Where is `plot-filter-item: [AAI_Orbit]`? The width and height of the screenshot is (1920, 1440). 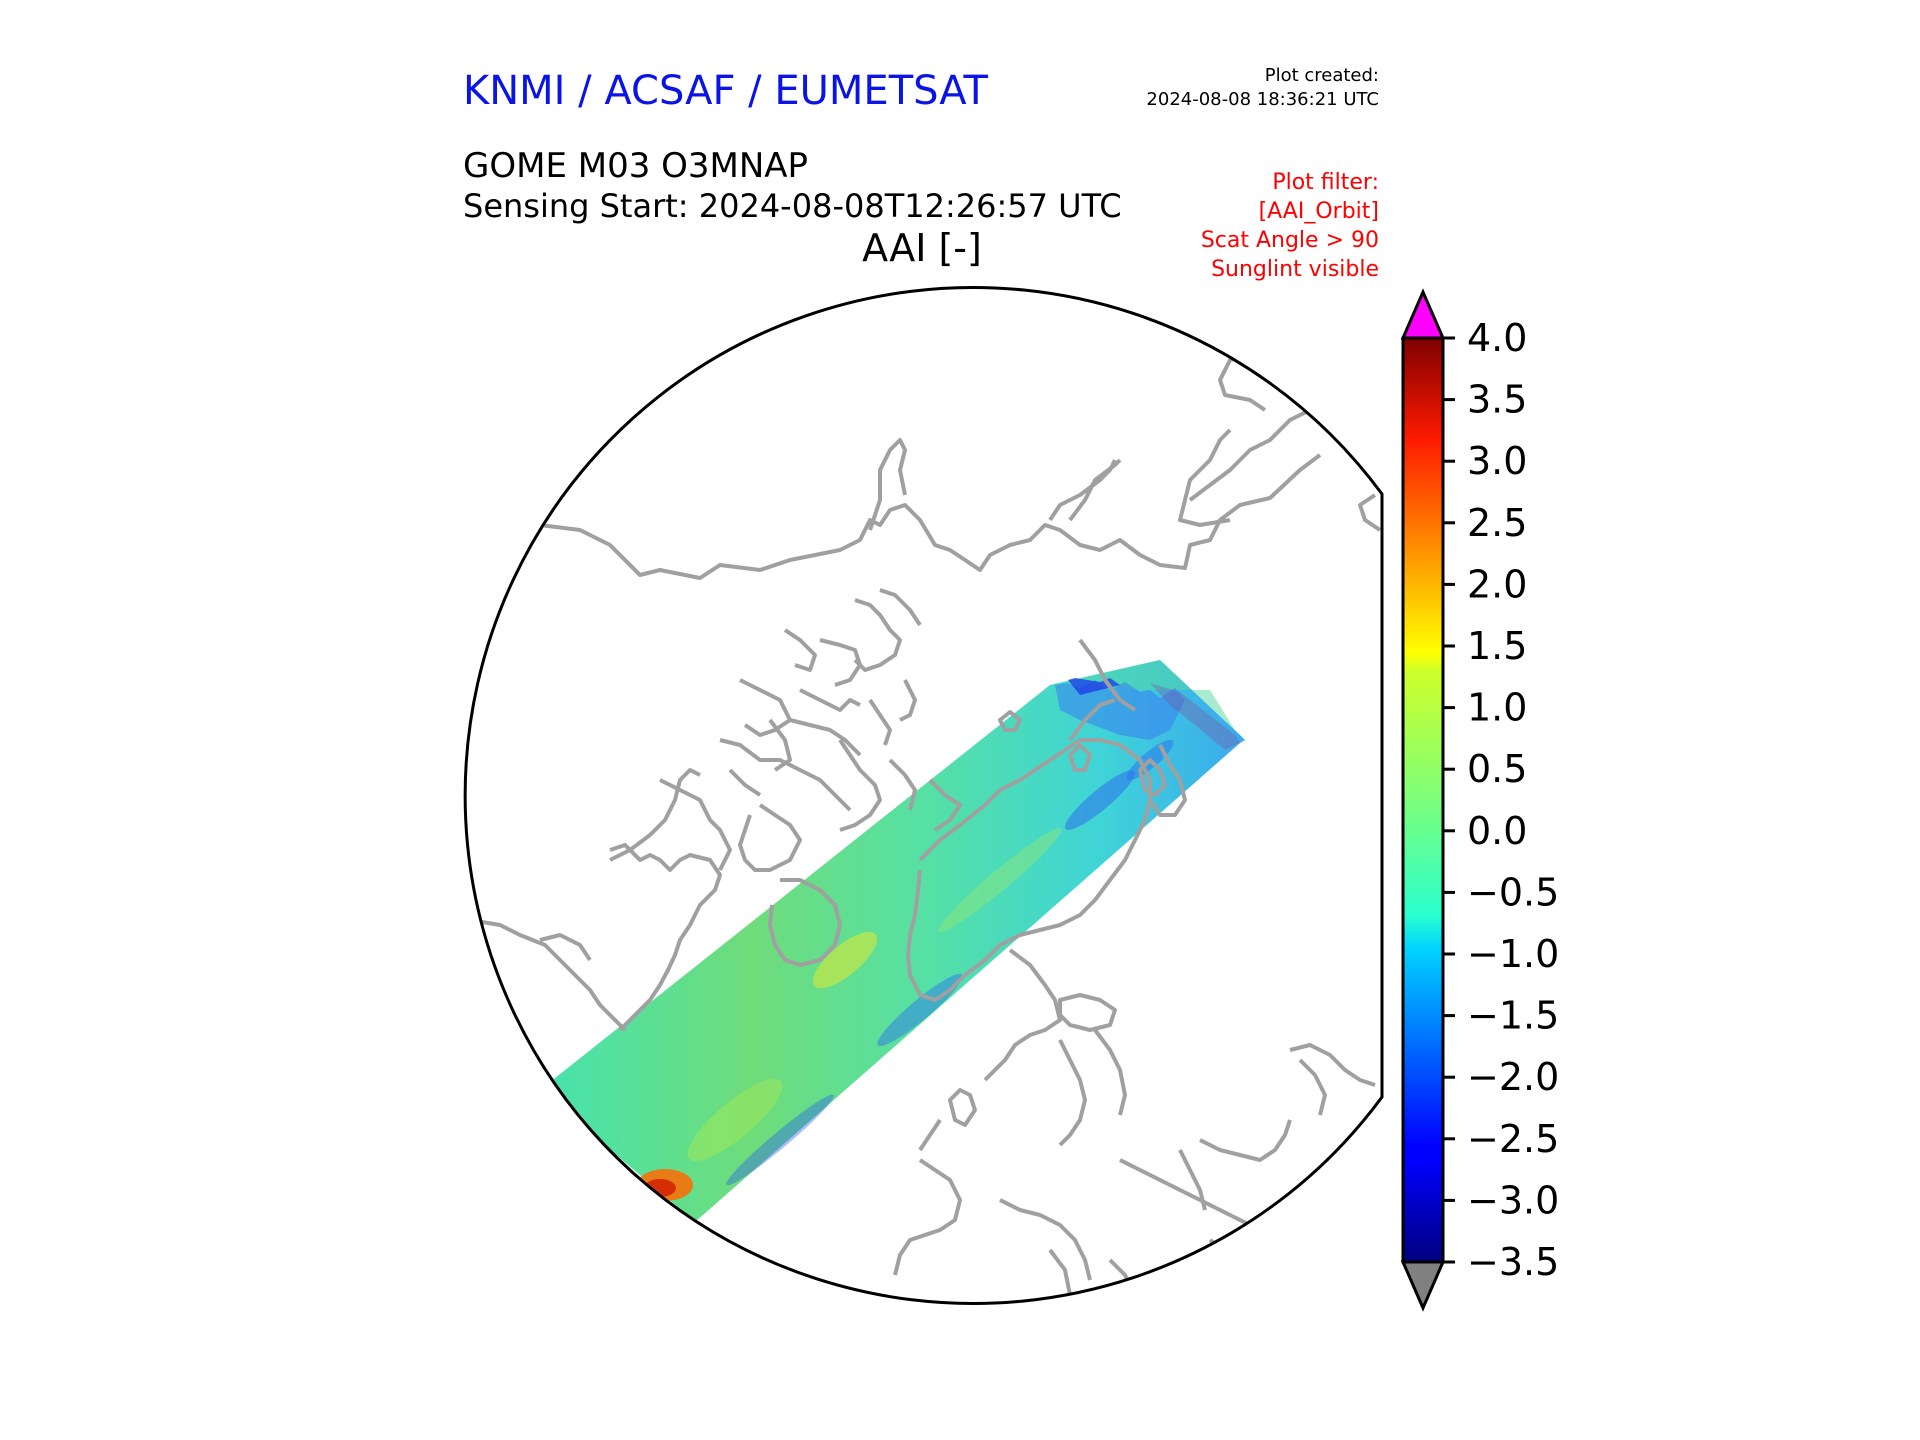
plot-filter-item: [AAI_Orbit] is located at coordinates (1318, 211).